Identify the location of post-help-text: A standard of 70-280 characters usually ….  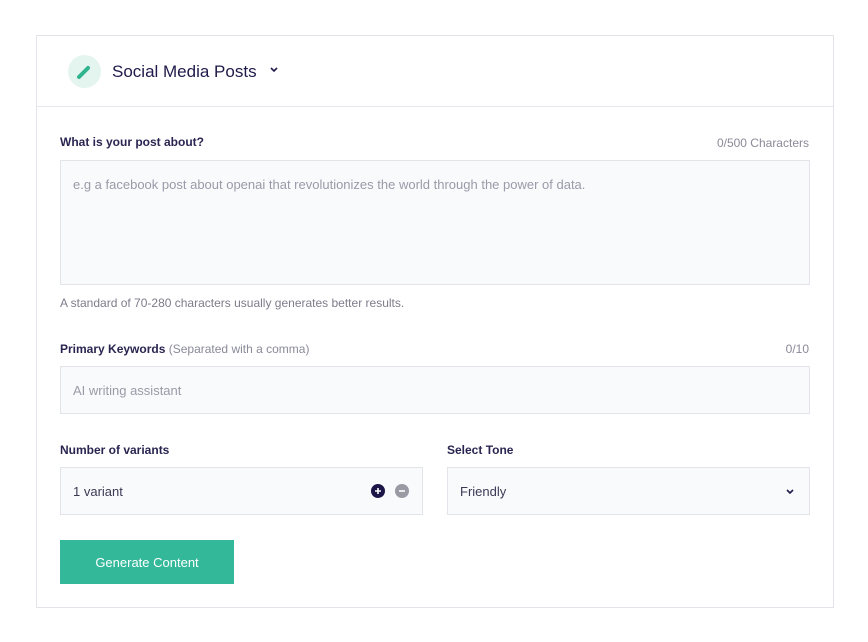
(232, 303).